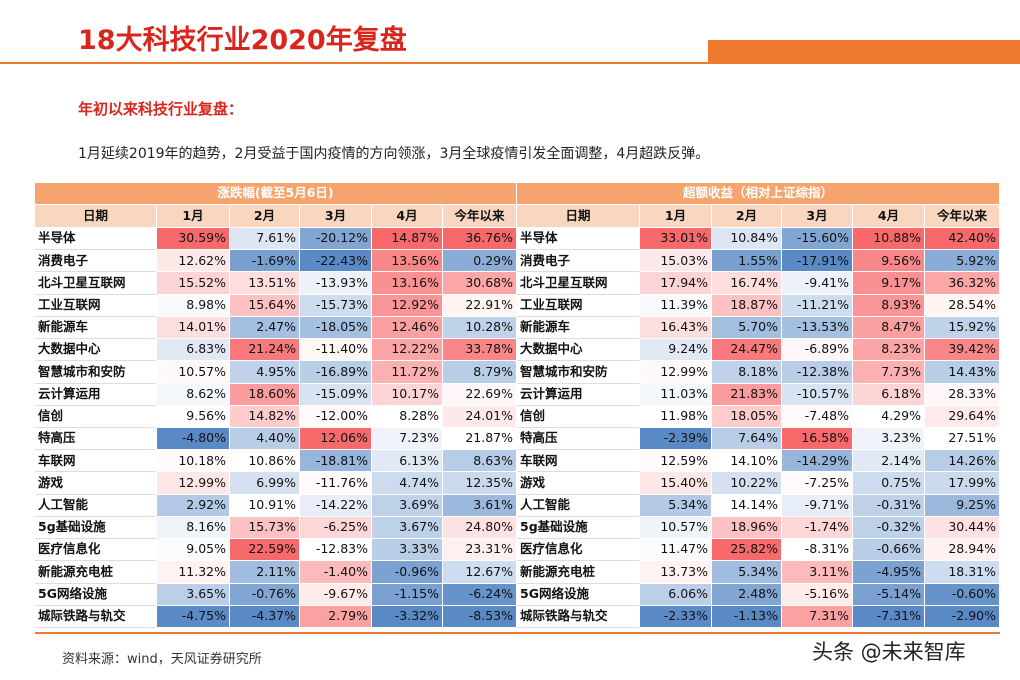 This screenshot has width=1020, height=680. What do you see at coordinates (962, 594) in the screenshot?
I see `cell-value: -0.60%` at bounding box center [962, 594].